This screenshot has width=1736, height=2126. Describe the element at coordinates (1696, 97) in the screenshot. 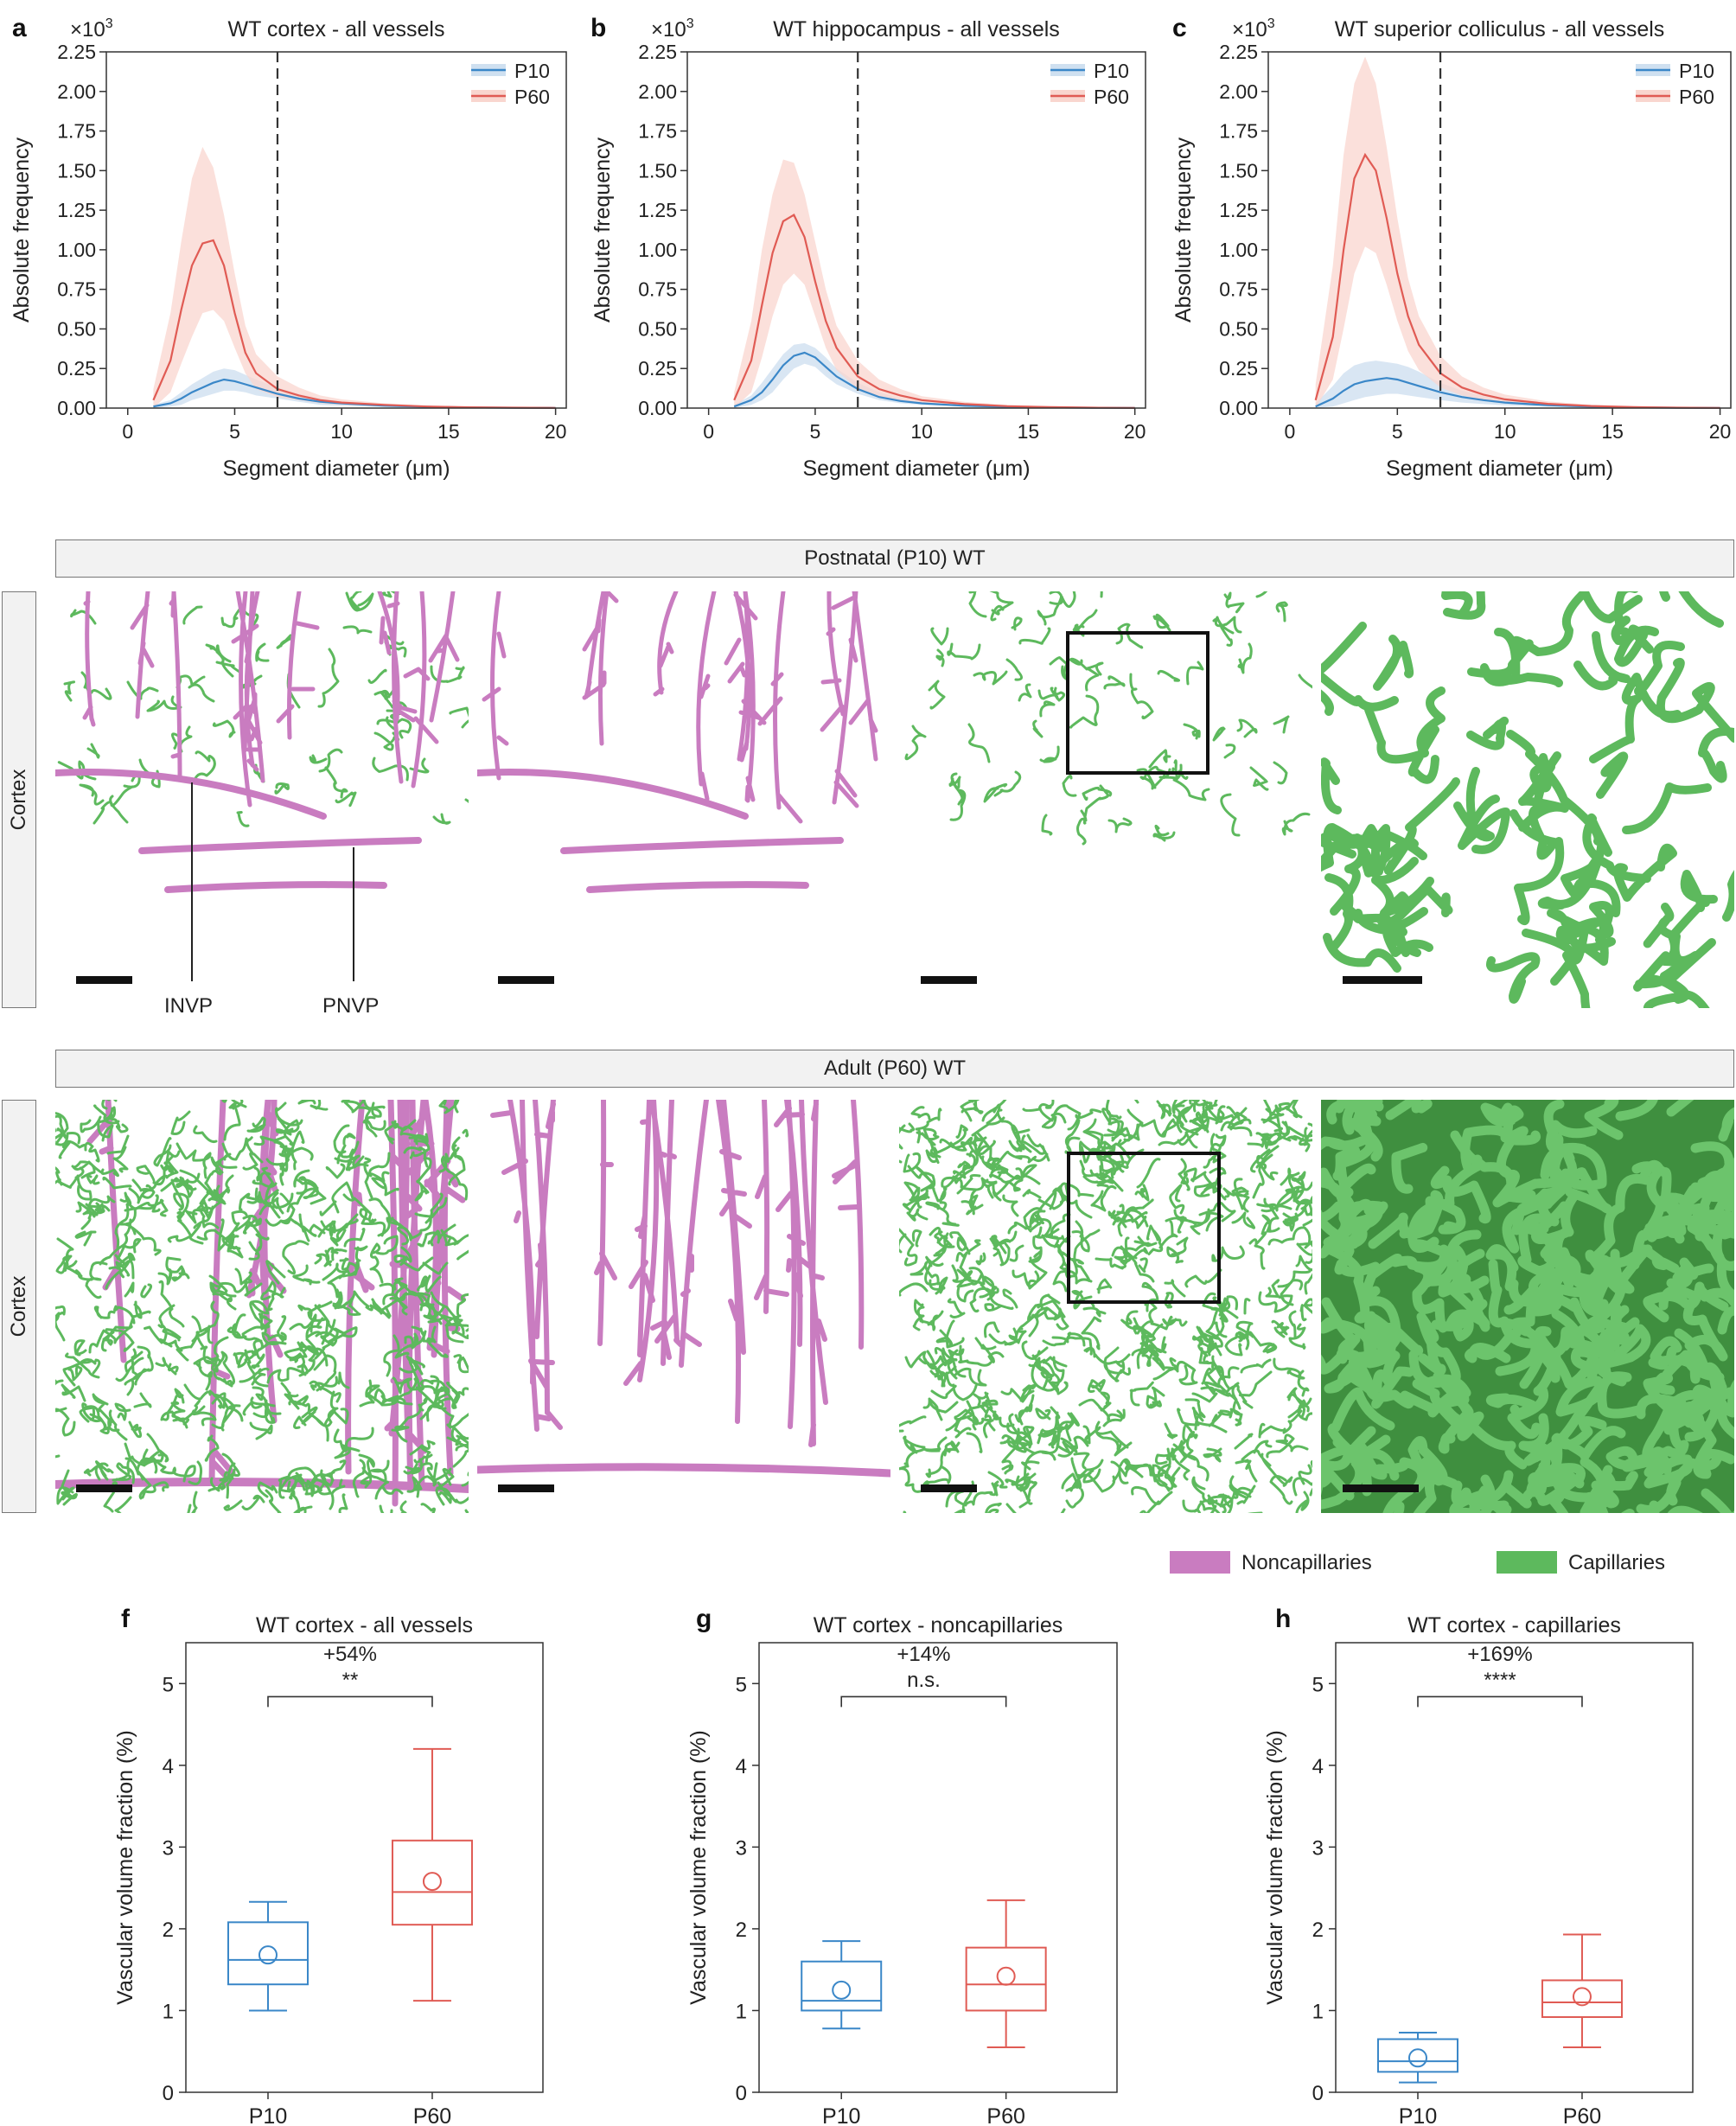

I see `legend-label-p60: P60` at that location.